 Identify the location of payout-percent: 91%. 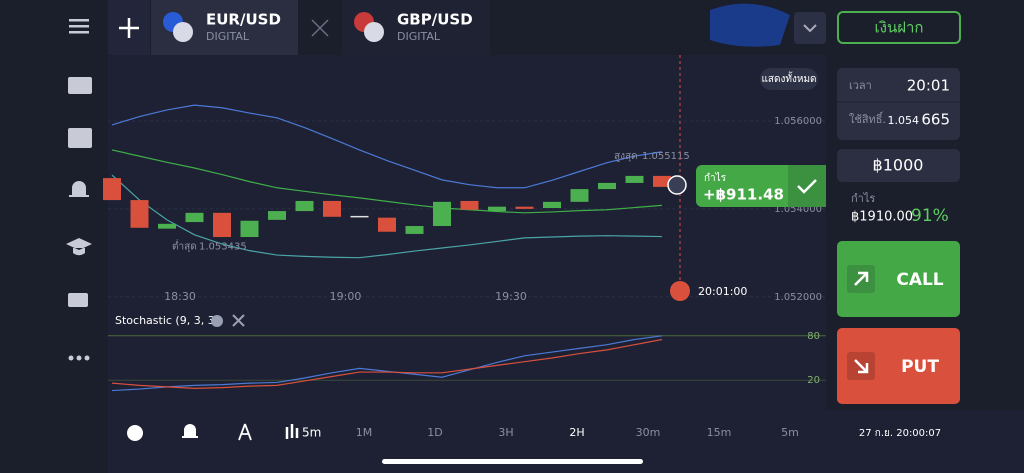
(930, 216).